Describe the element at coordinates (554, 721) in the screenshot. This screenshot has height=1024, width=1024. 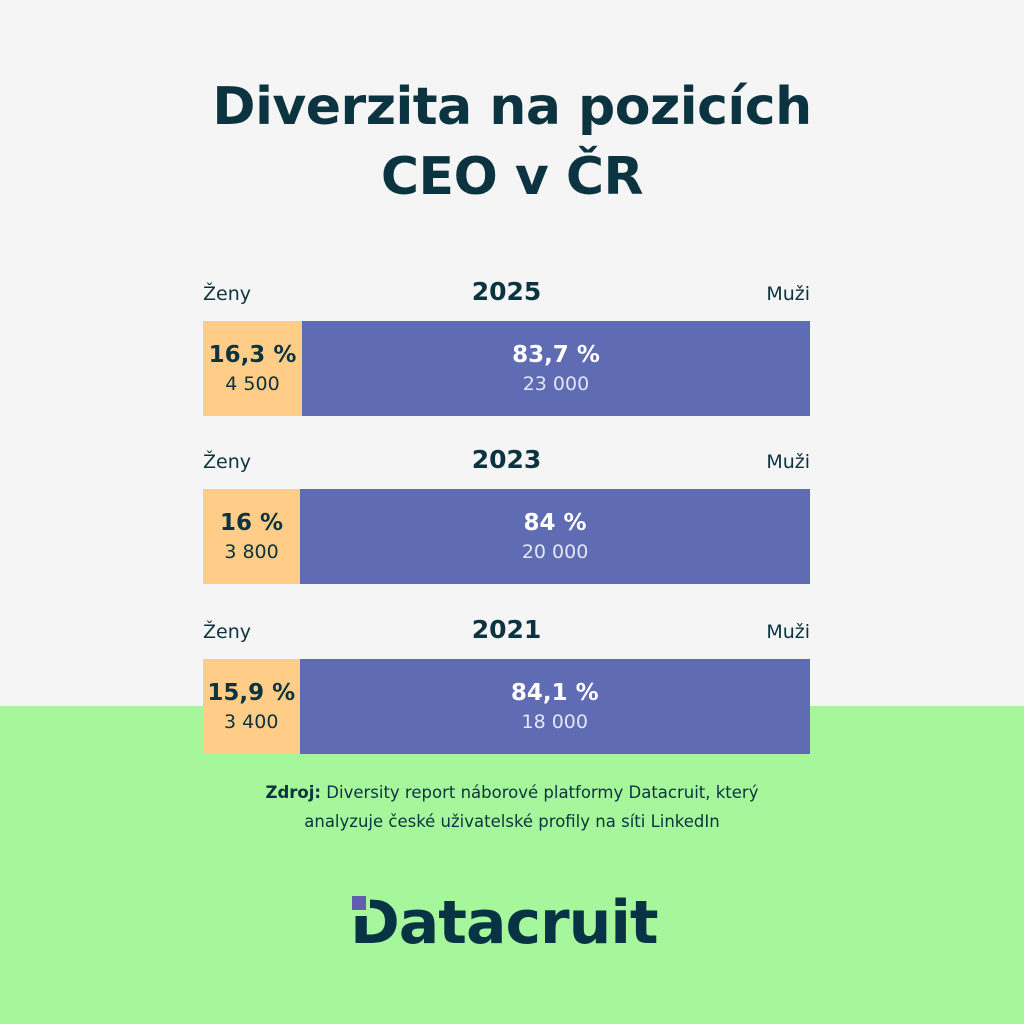
I see `men-count: 18 000` at that location.